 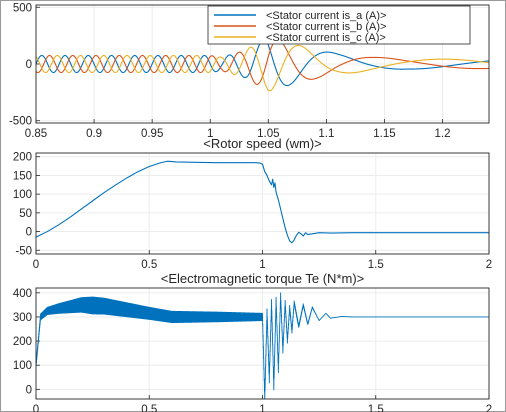 I want to click on y-tick-label: 400, so click(x=22, y=294).